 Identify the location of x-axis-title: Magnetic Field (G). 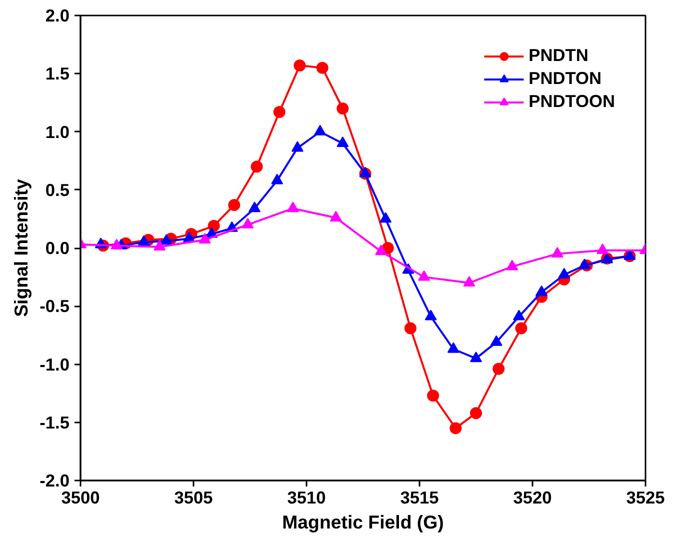
(363, 522).